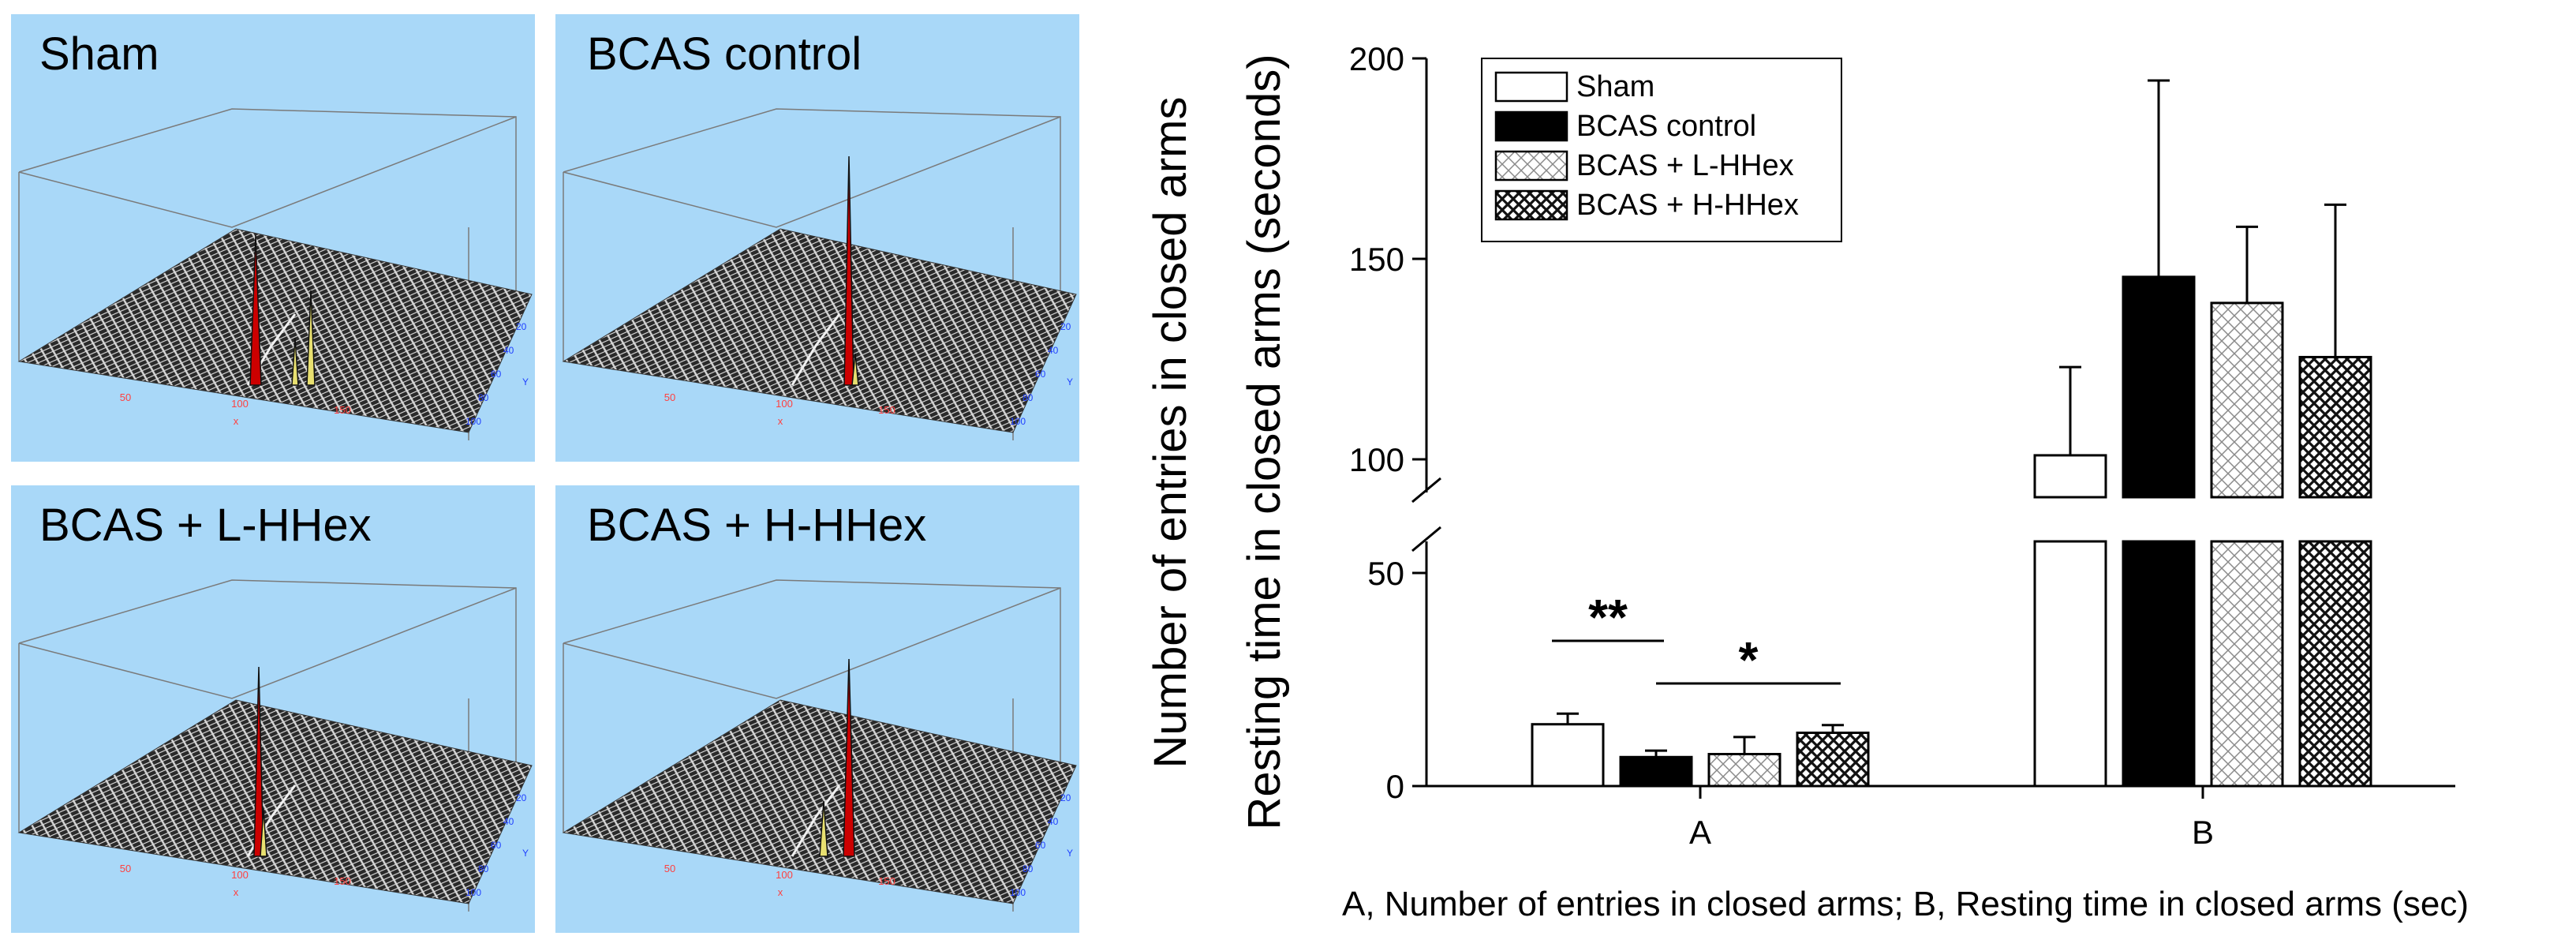  Describe the element at coordinates (756, 525) in the screenshot. I see `panel-title: BCAS + H-HHex` at that location.